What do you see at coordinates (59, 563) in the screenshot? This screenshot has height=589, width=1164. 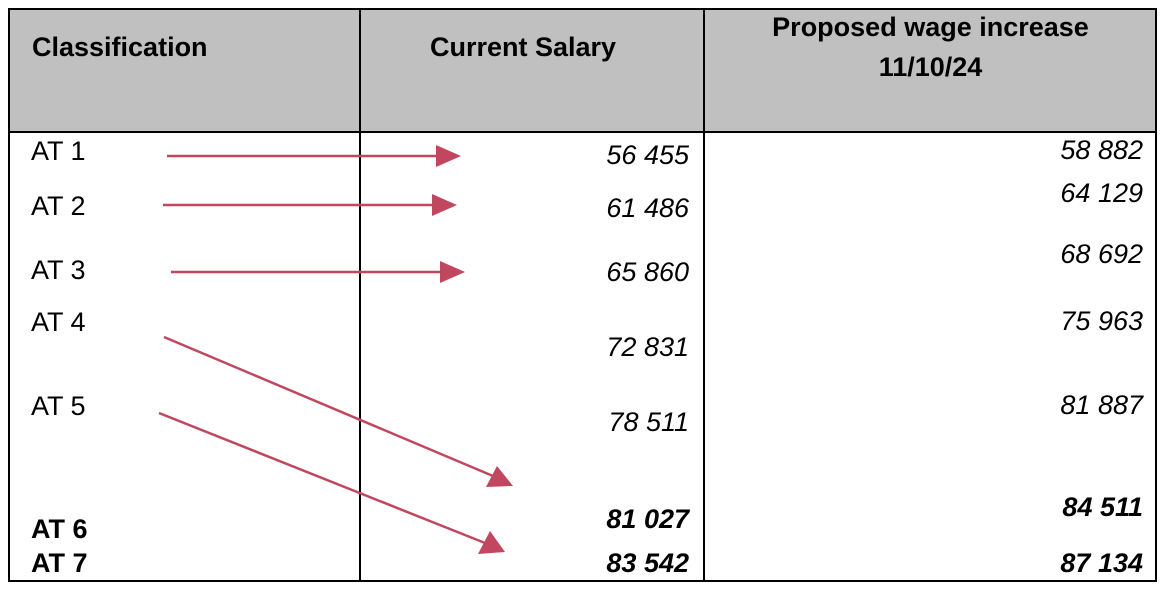 I see `classification-cell: AT 7` at bounding box center [59, 563].